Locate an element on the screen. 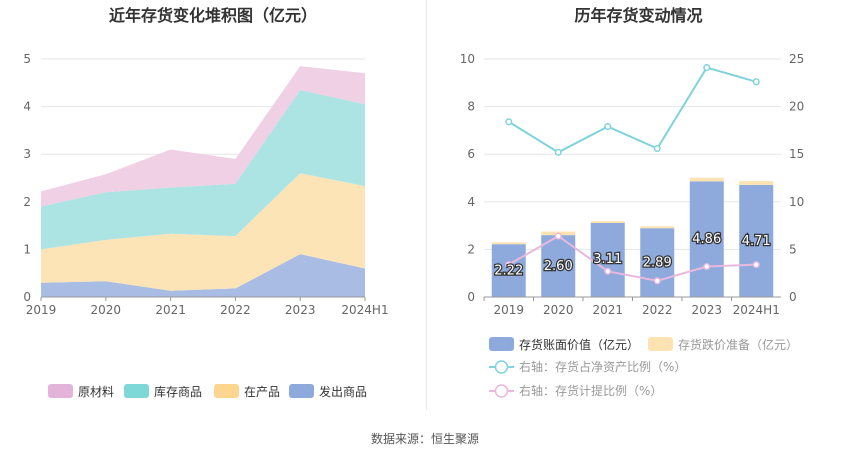 Image resolution: width=850 pixels, height=459 pixels. line-inventory-to-net-assets is located at coordinates (632, 110).